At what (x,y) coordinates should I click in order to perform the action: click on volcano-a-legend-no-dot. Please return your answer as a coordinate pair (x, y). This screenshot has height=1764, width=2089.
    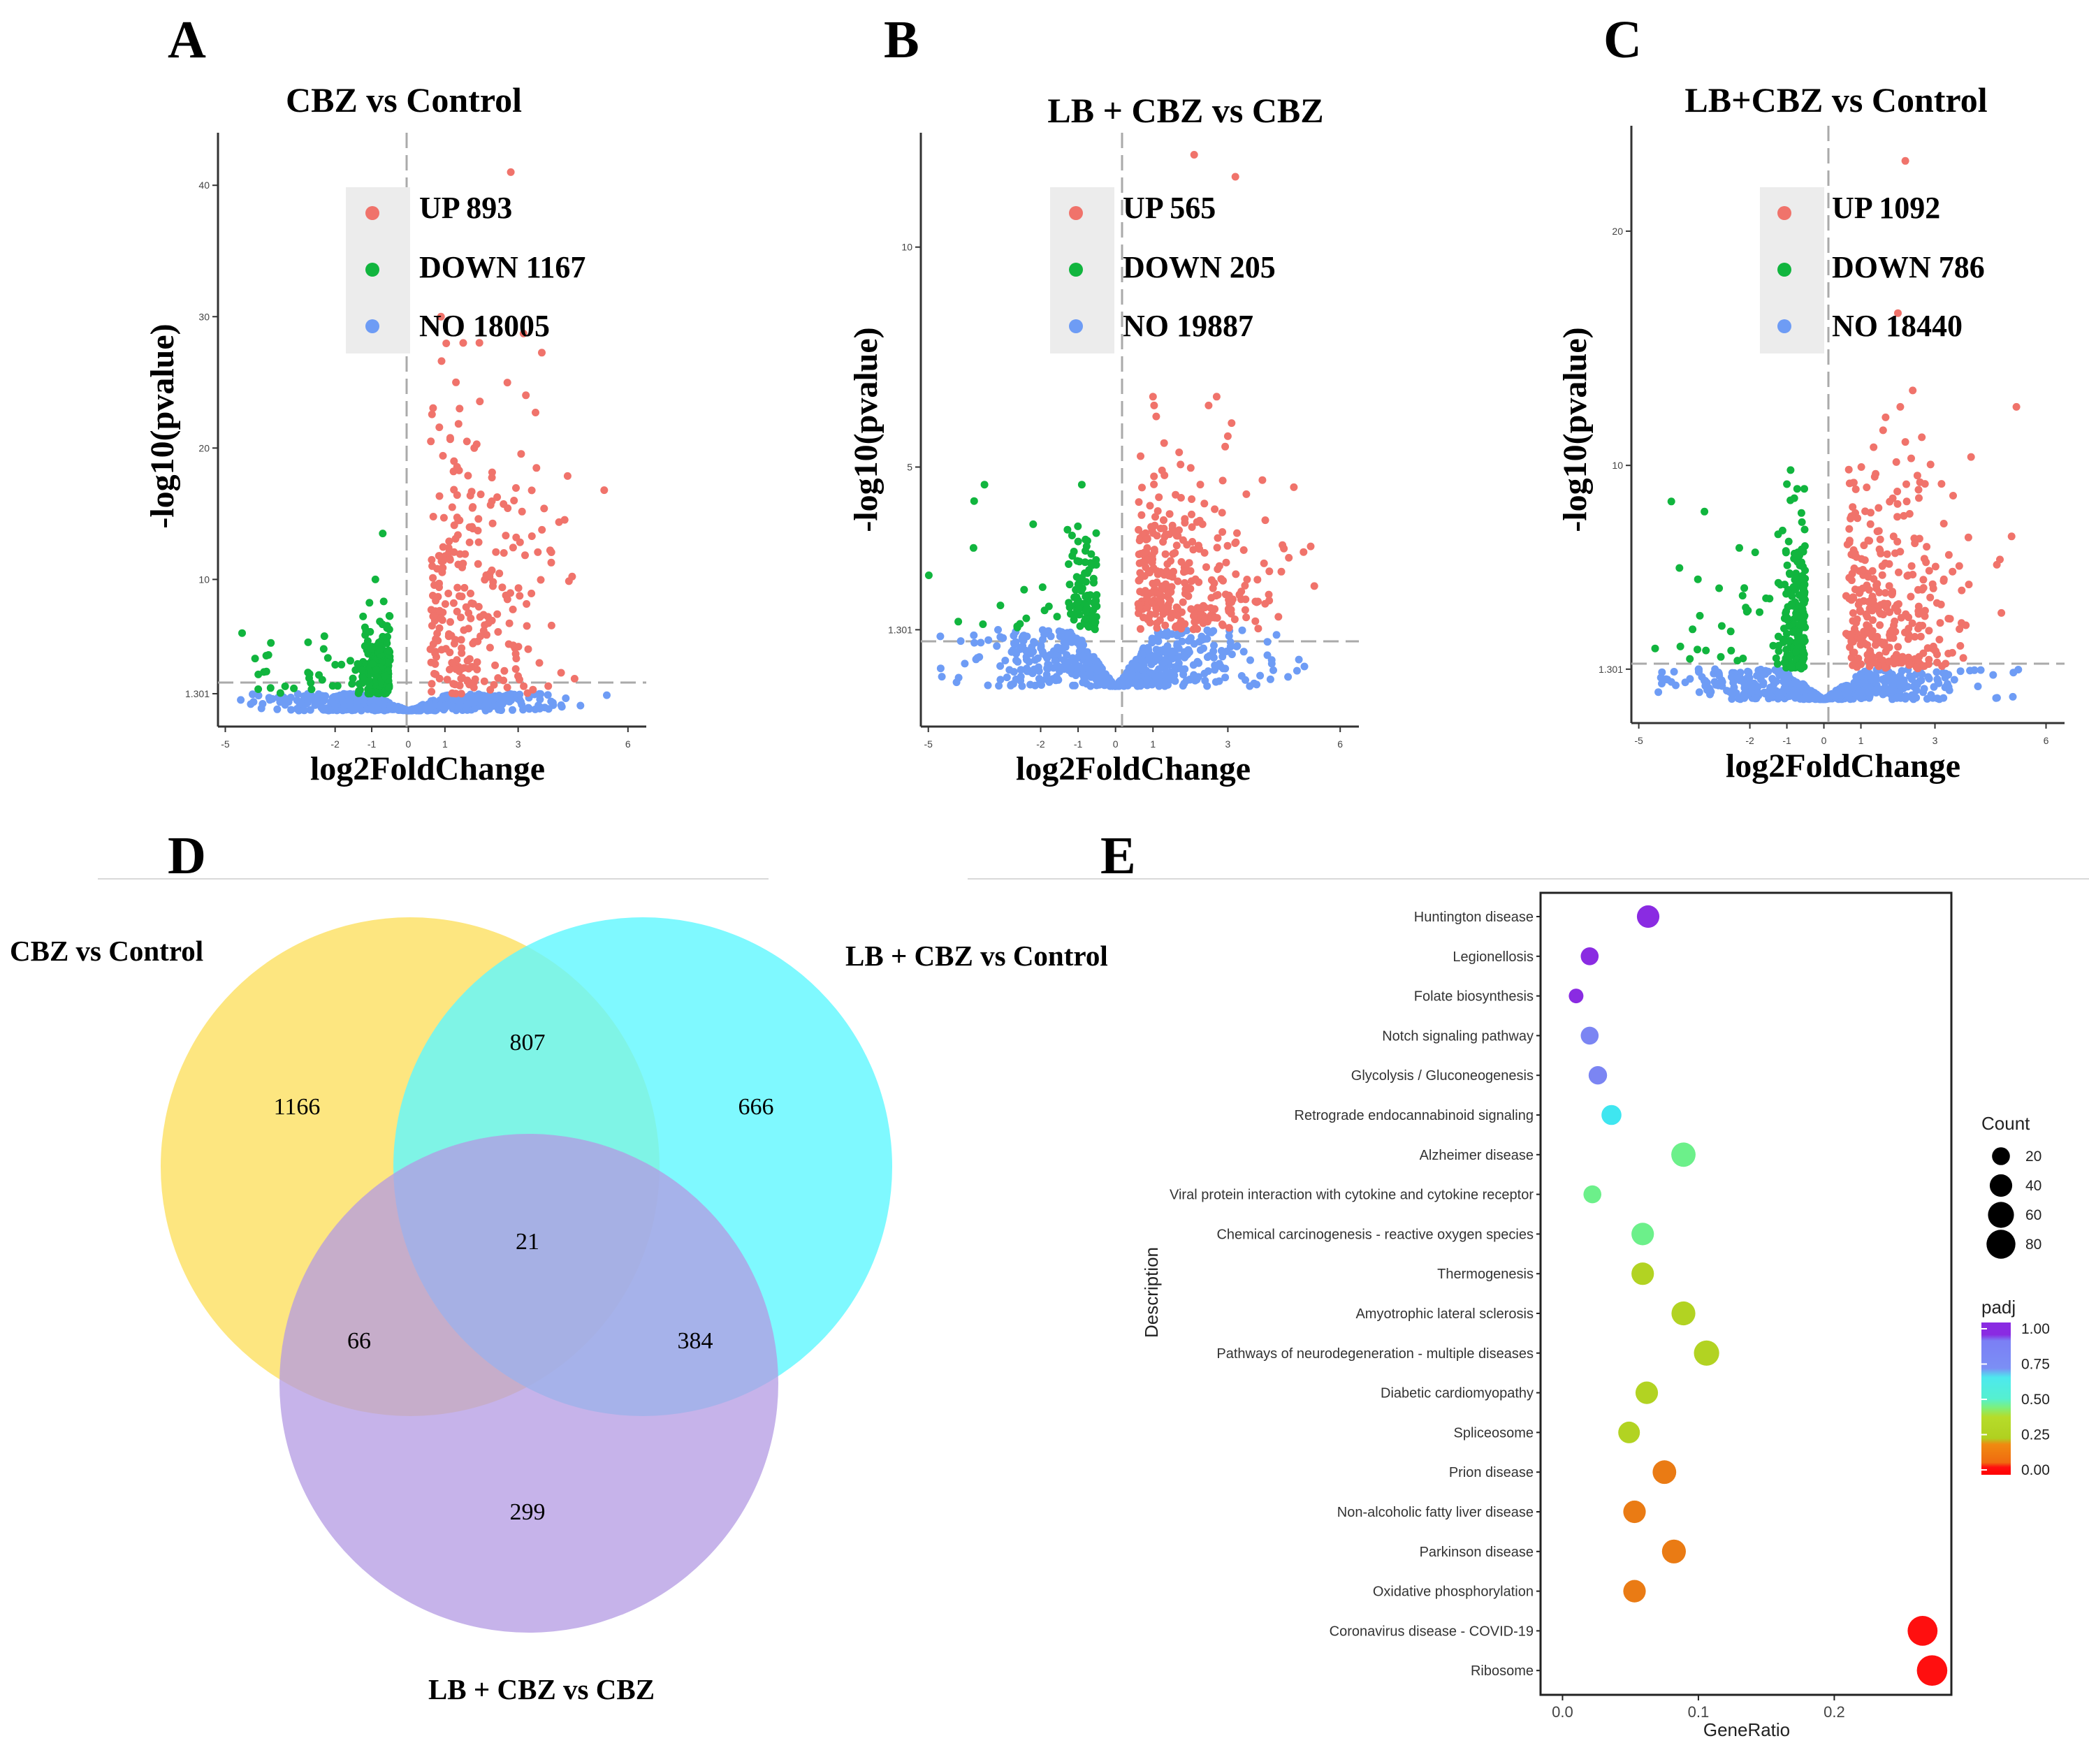
    Looking at the image, I should click on (372, 326).